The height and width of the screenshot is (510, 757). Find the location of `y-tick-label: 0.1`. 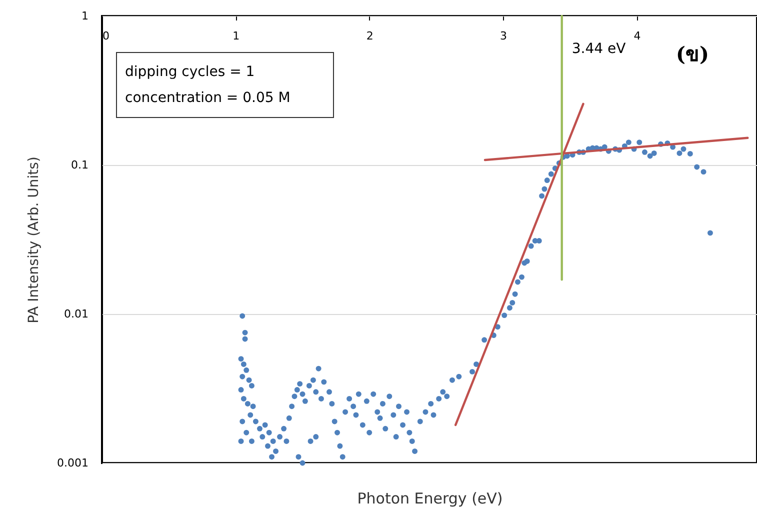

y-tick-label: 0.1 is located at coordinates (79, 165).